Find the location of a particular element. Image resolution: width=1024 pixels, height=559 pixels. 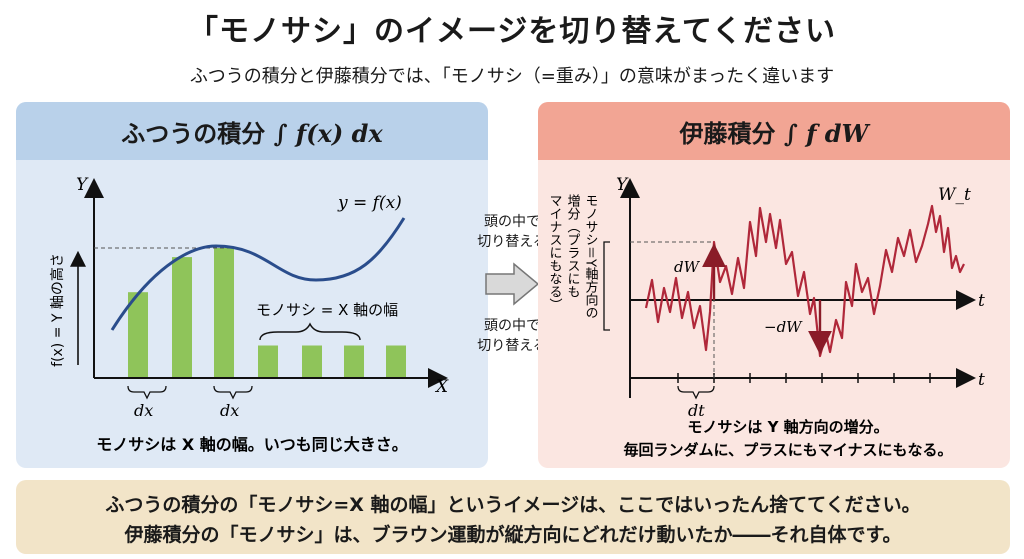

t-axis-ticks is located at coordinates (804, 378).